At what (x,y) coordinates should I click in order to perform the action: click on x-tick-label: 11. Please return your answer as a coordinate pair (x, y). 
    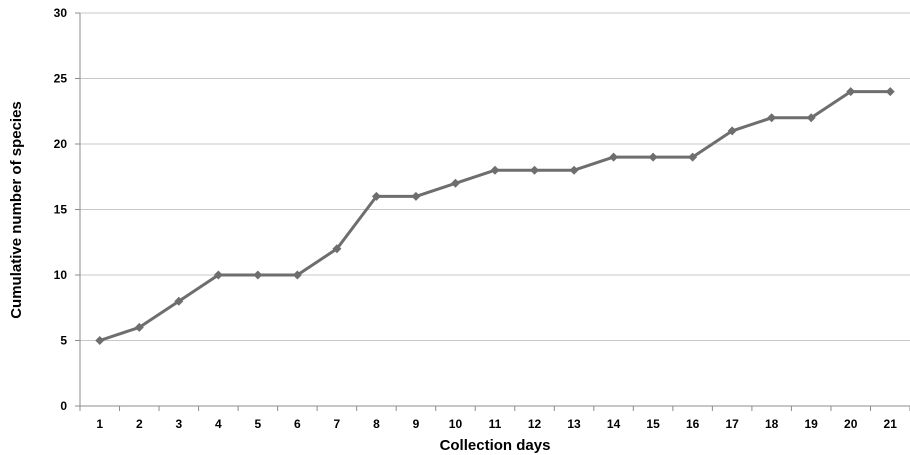
    Looking at the image, I should click on (495, 424).